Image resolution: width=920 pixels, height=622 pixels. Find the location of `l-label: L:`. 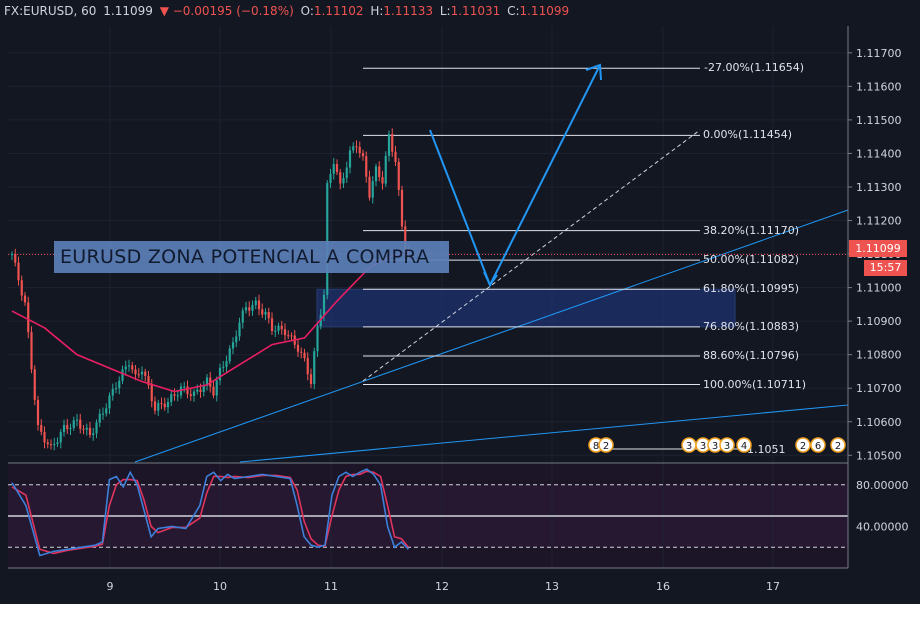

l-label: L: is located at coordinates (445, 11).